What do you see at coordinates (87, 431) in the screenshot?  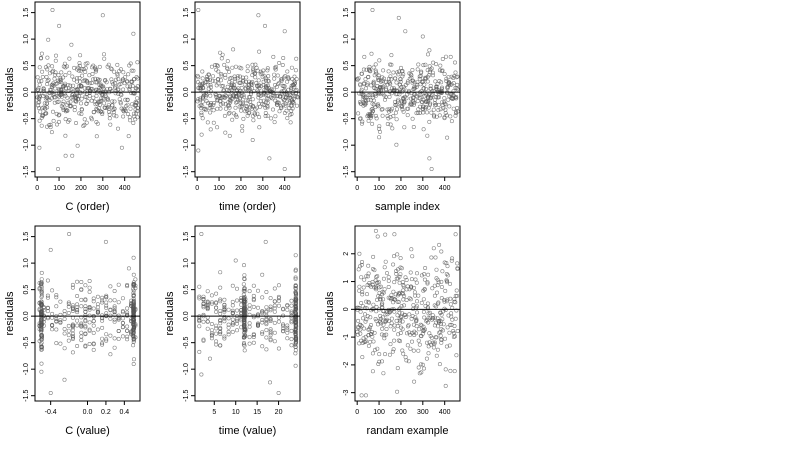 I see `x-axis-title: C (value)` at bounding box center [87, 431].